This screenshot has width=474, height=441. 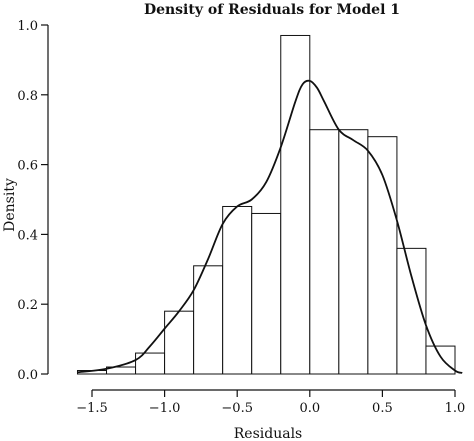 I want to click on x-tick-label: −1.0, so click(x=165, y=408).